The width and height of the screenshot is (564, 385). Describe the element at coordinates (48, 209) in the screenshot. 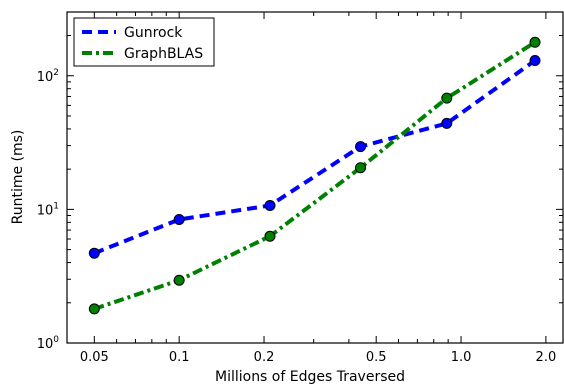

I see `y-tick-label: 10¹` at that location.